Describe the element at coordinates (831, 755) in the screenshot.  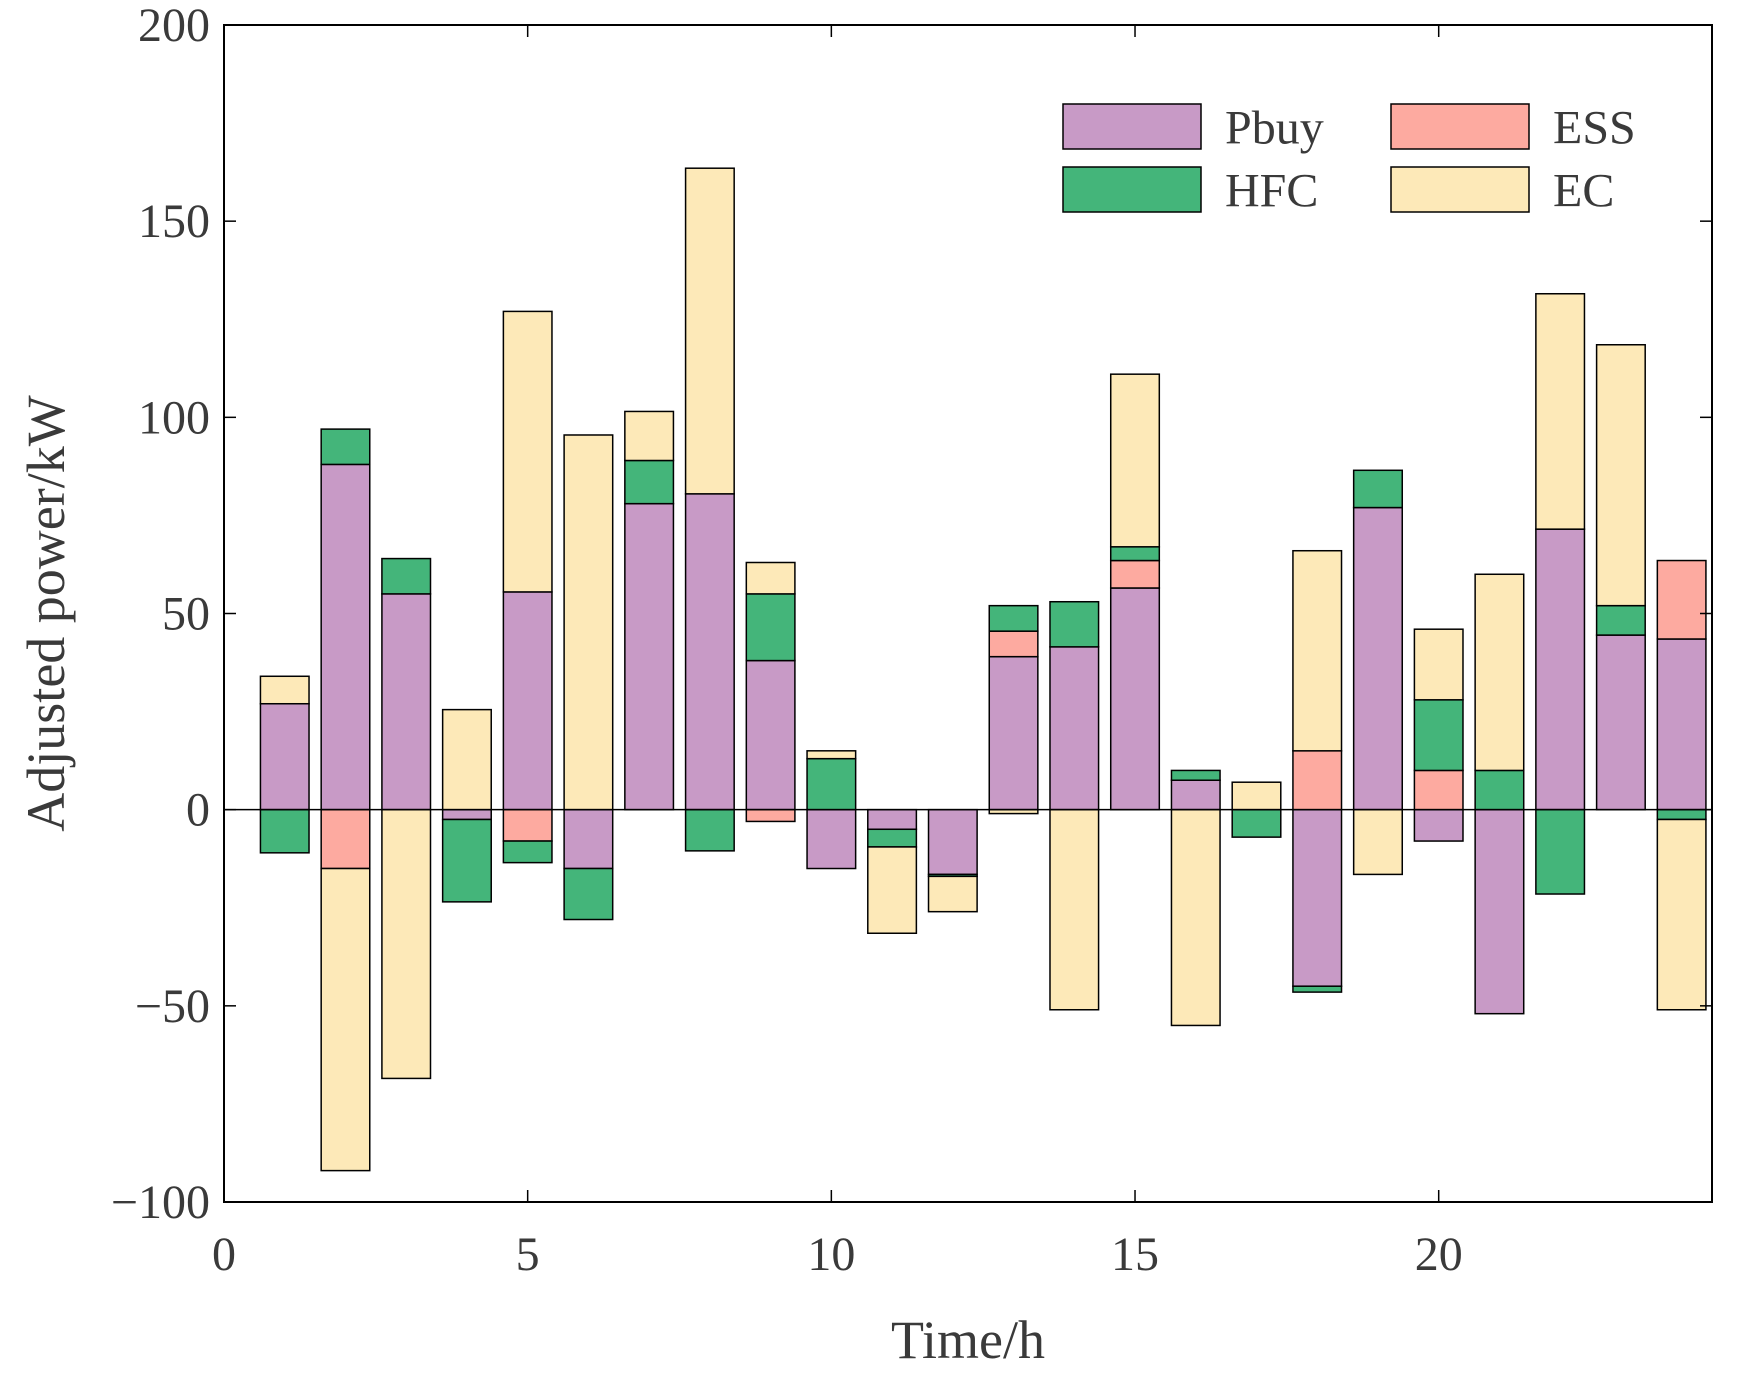
I see `bar-ec-h10` at that location.